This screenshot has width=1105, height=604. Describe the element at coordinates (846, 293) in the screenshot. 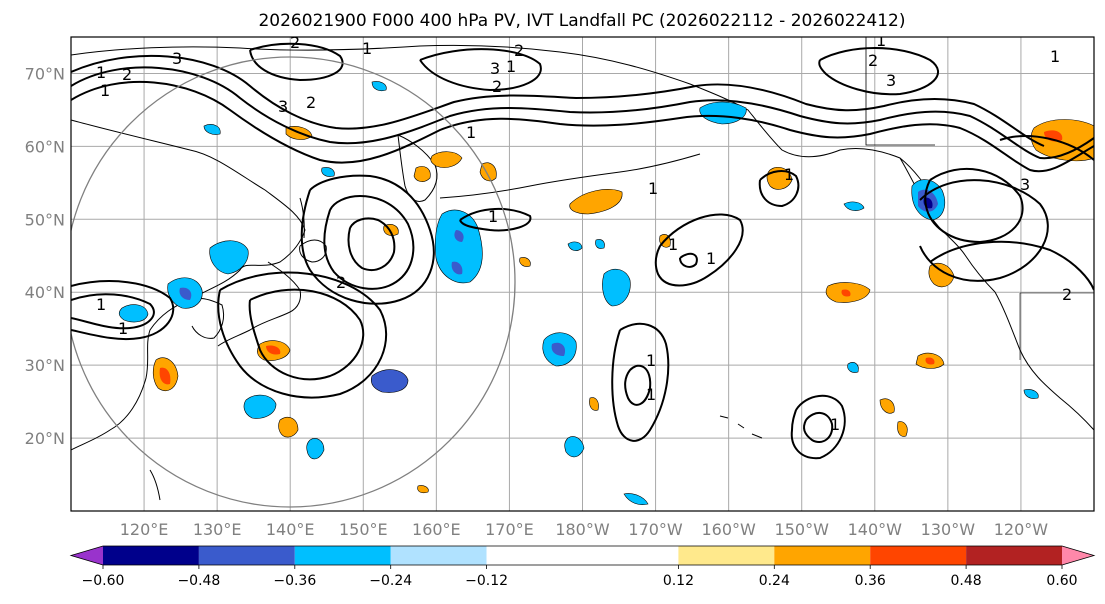

I see `pv-blob-positive-mid-pacific-core` at that location.